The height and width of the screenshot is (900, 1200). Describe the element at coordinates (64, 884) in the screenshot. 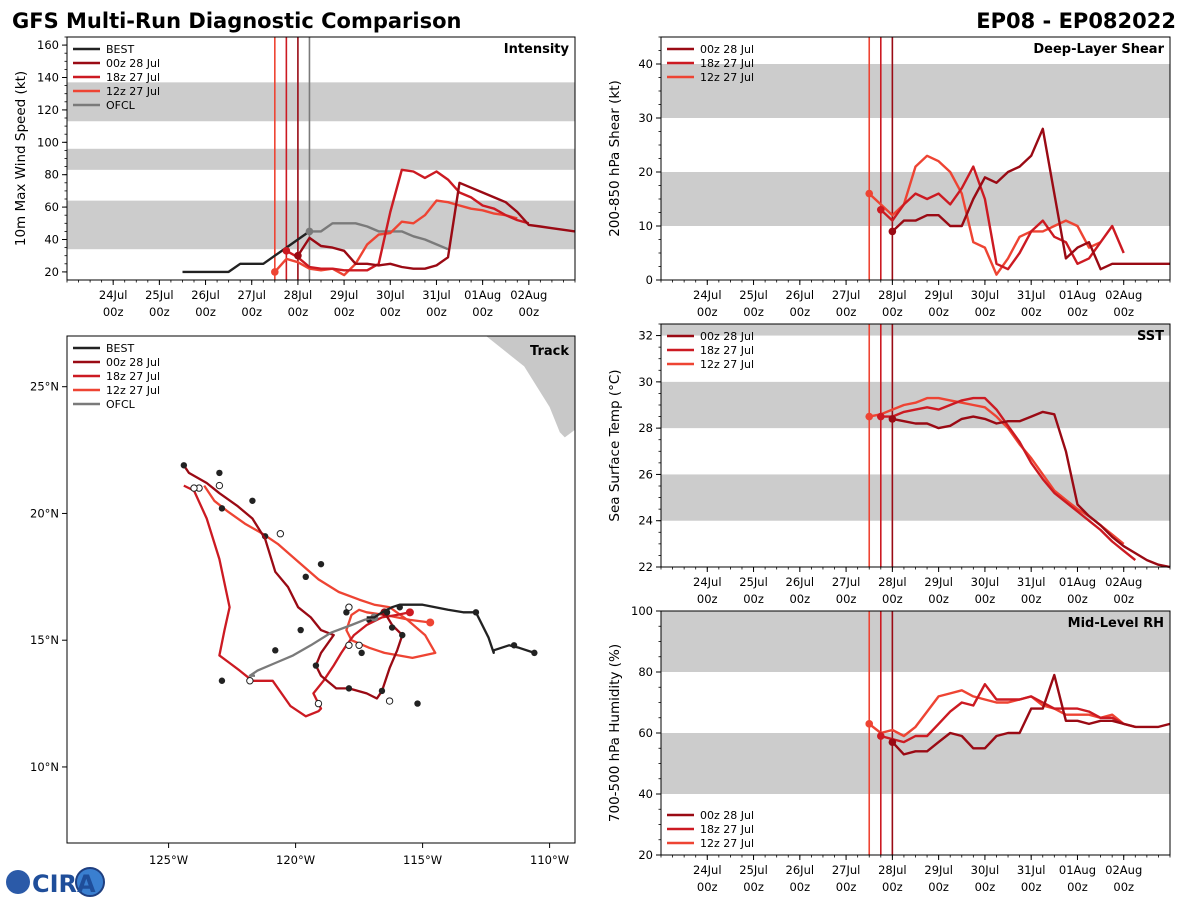

I see `cira-logo-text: CIRA` at that location.